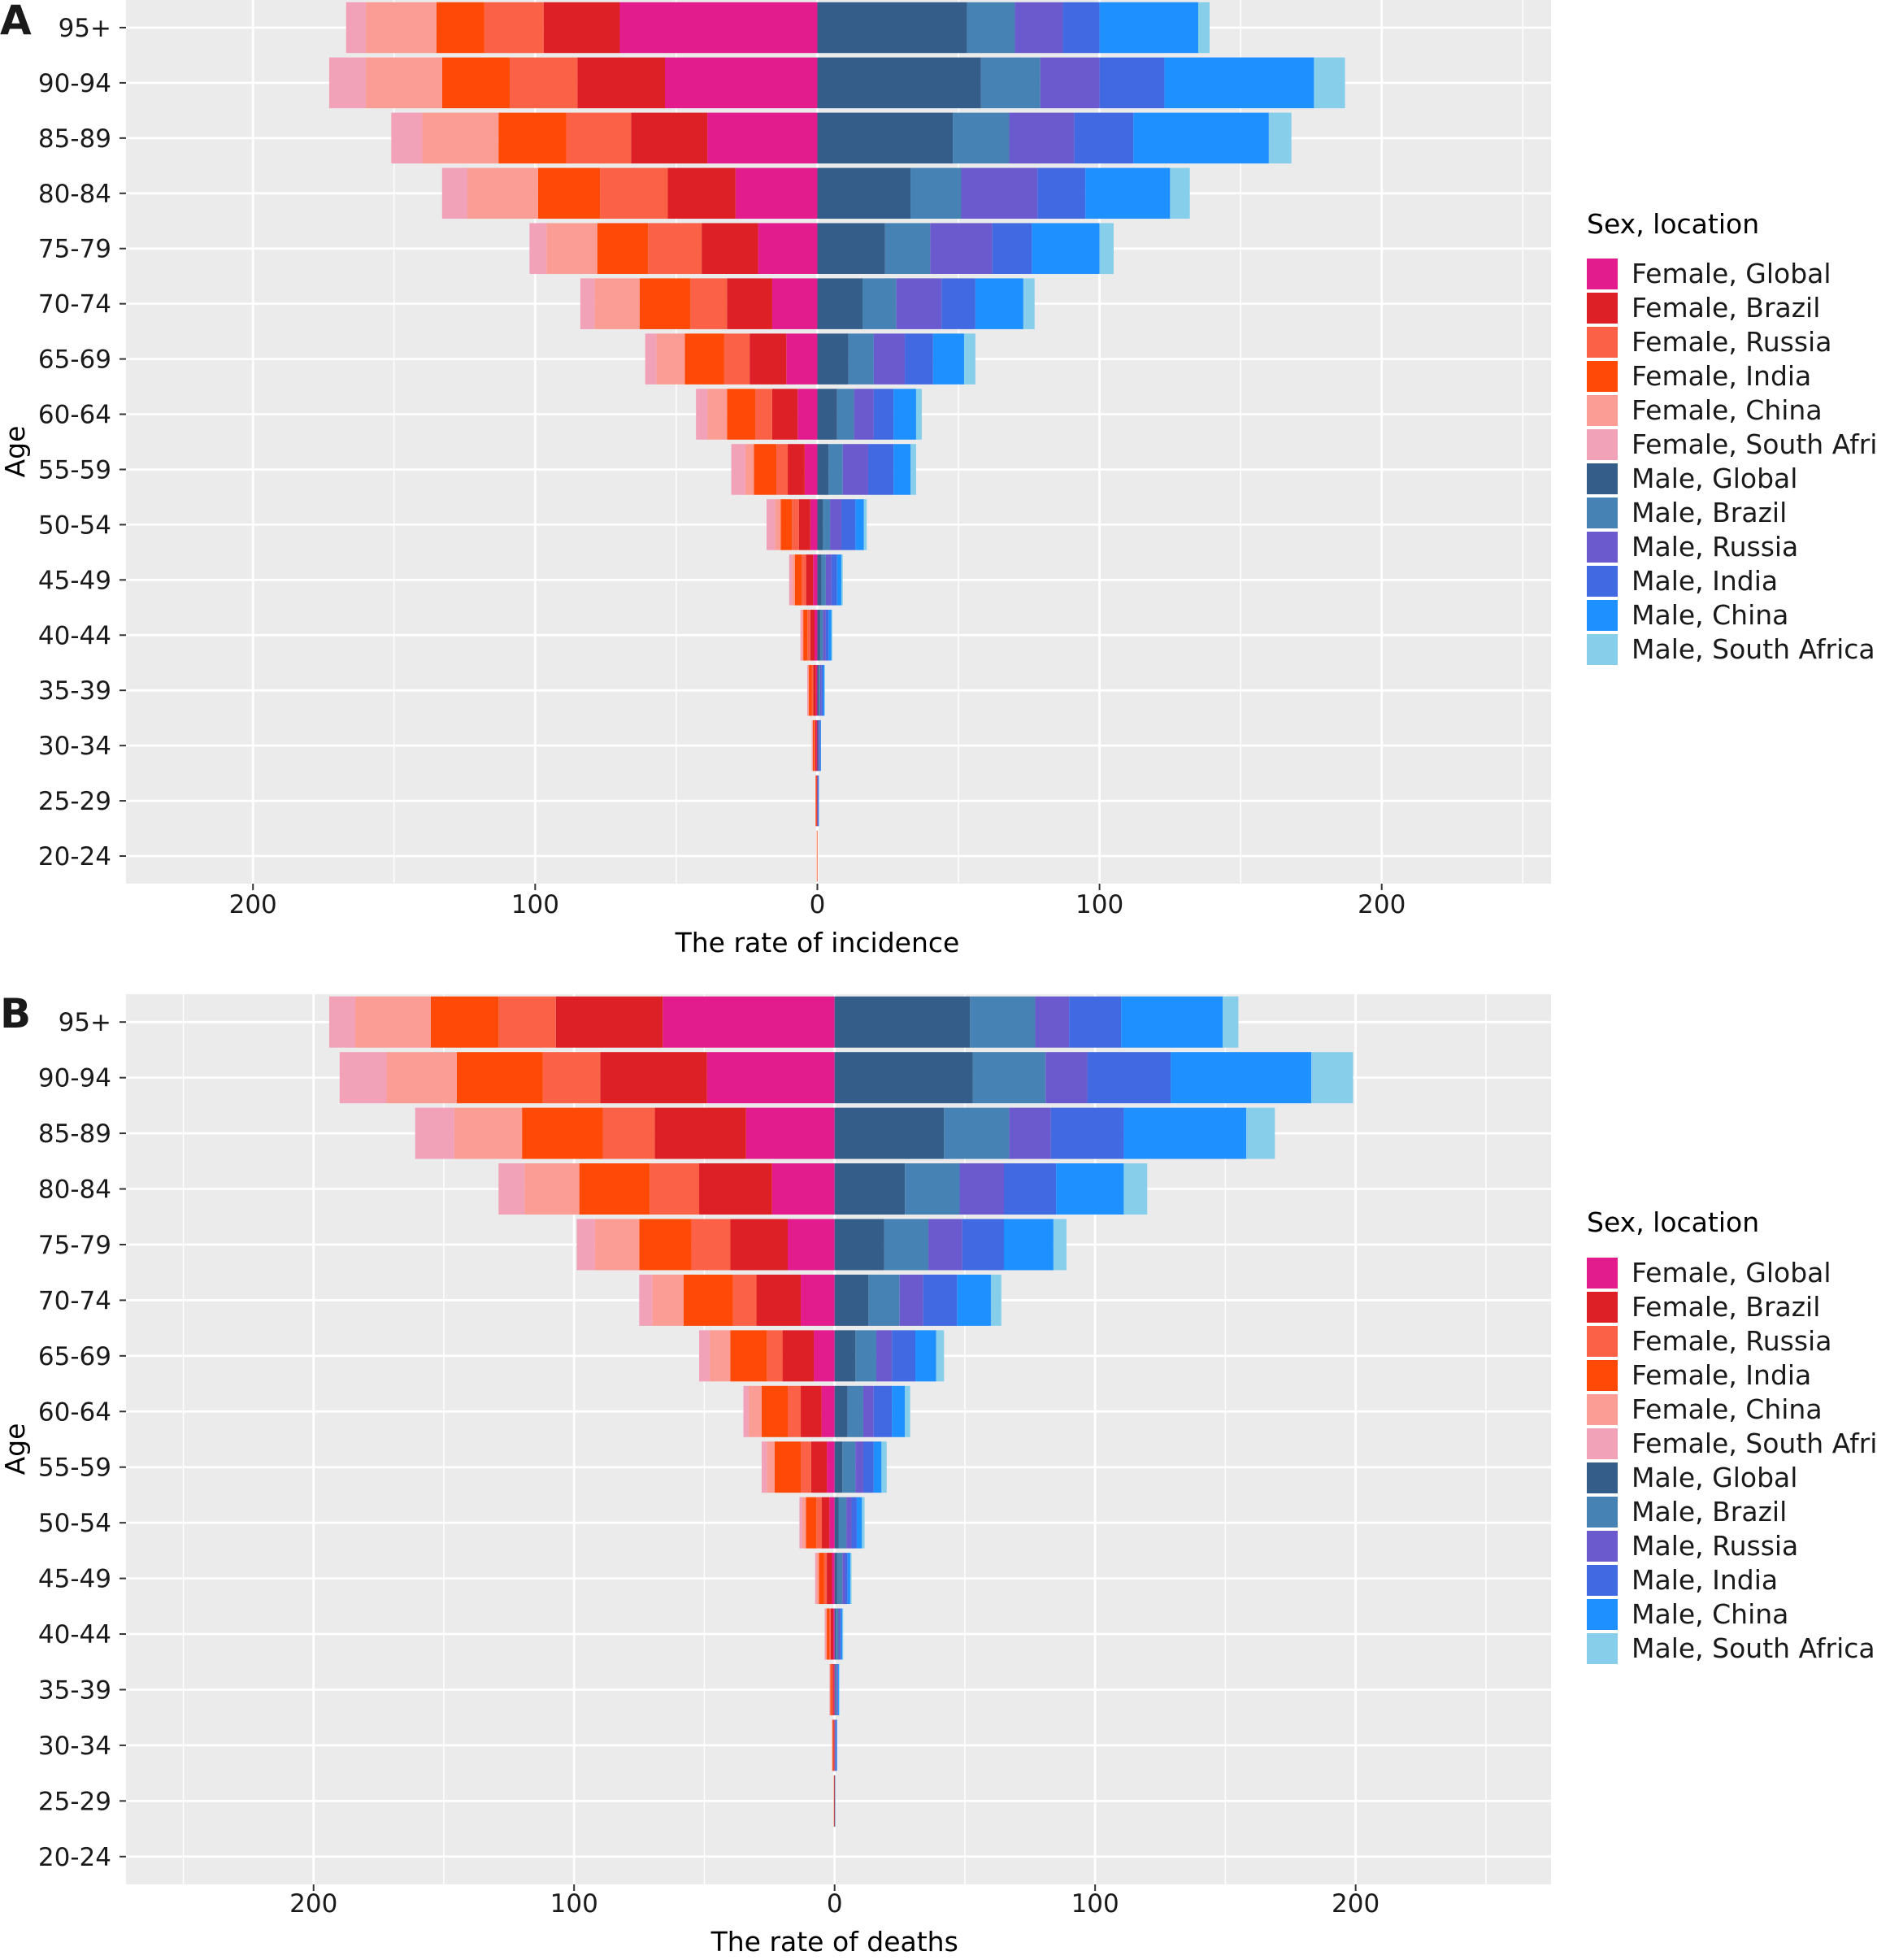  Describe the element at coordinates (1602, 1546) in the screenshot. I see `legend-swatch-male-russia` at that location.